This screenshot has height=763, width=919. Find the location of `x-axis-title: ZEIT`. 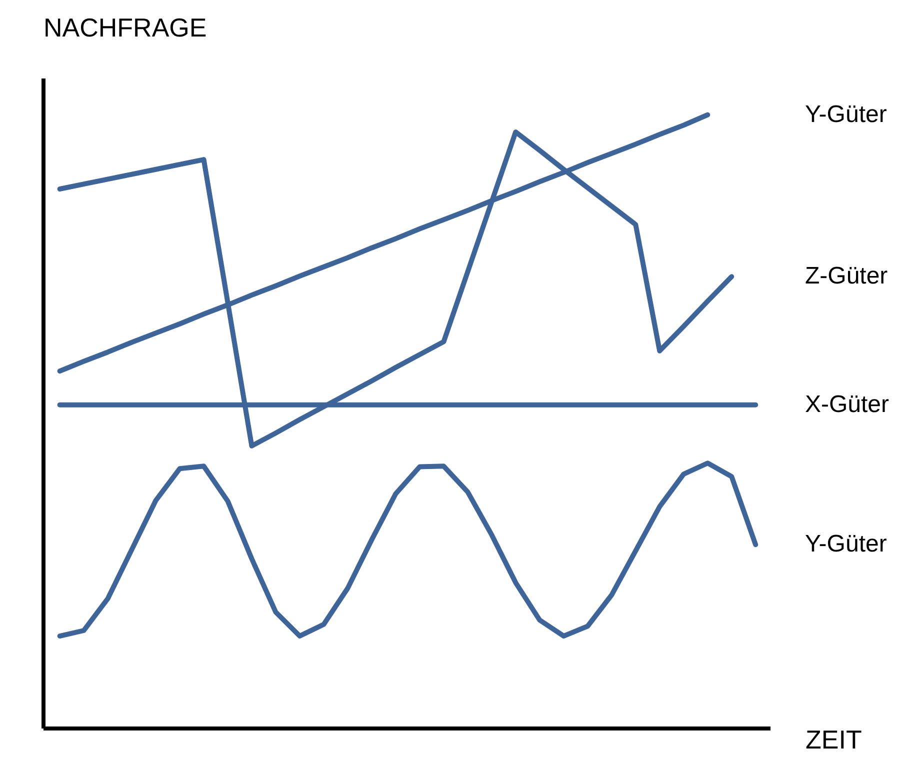

x-axis-title: ZEIT is located at coordinates (834, 739).